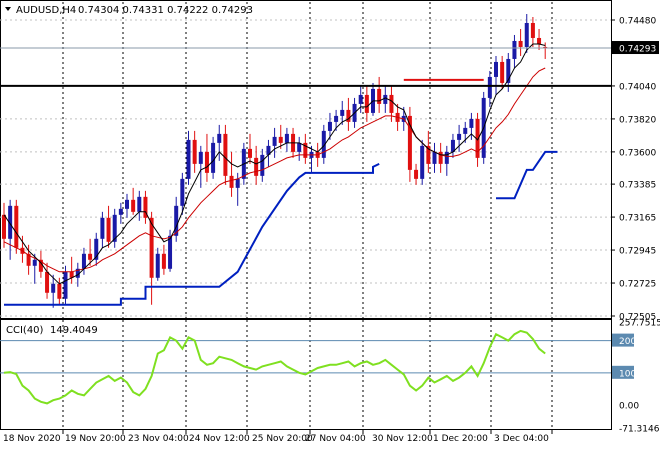 This screenshot has width=660, height=454. Describe the element at coordinates (639, 430) in the screenshot. I see `cci-axis-label: -71.3146` at that location.